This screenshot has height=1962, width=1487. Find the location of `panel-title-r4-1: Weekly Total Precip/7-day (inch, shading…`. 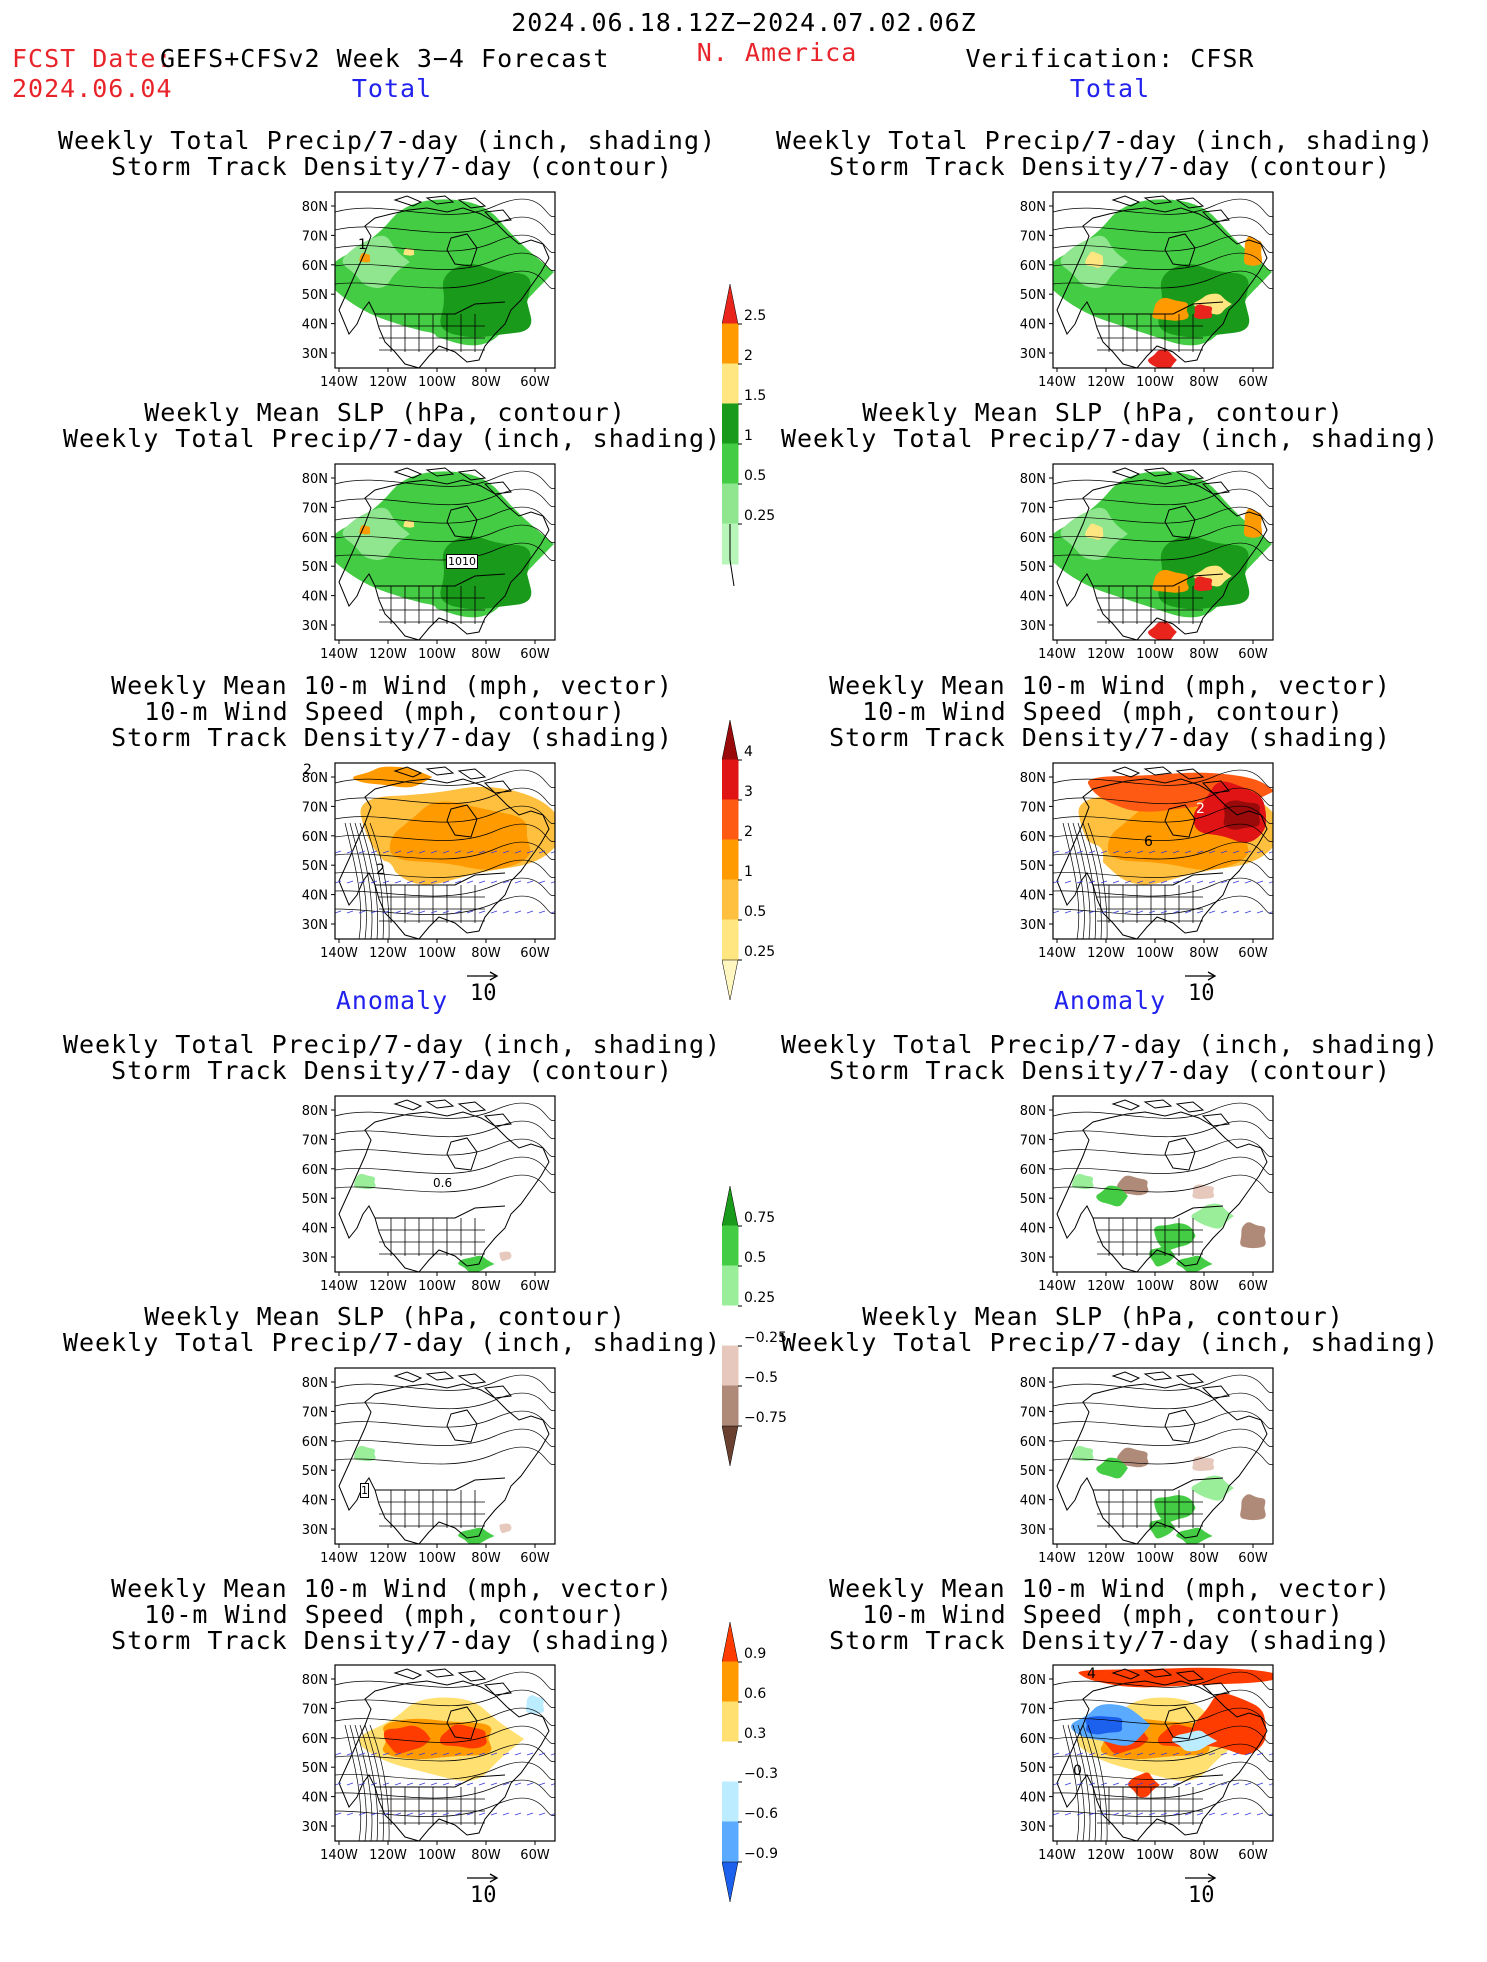

panel-title-r4-1: Weekly Total Precip/7-day (inch, shading… is located at coordinates (1110, 1044).